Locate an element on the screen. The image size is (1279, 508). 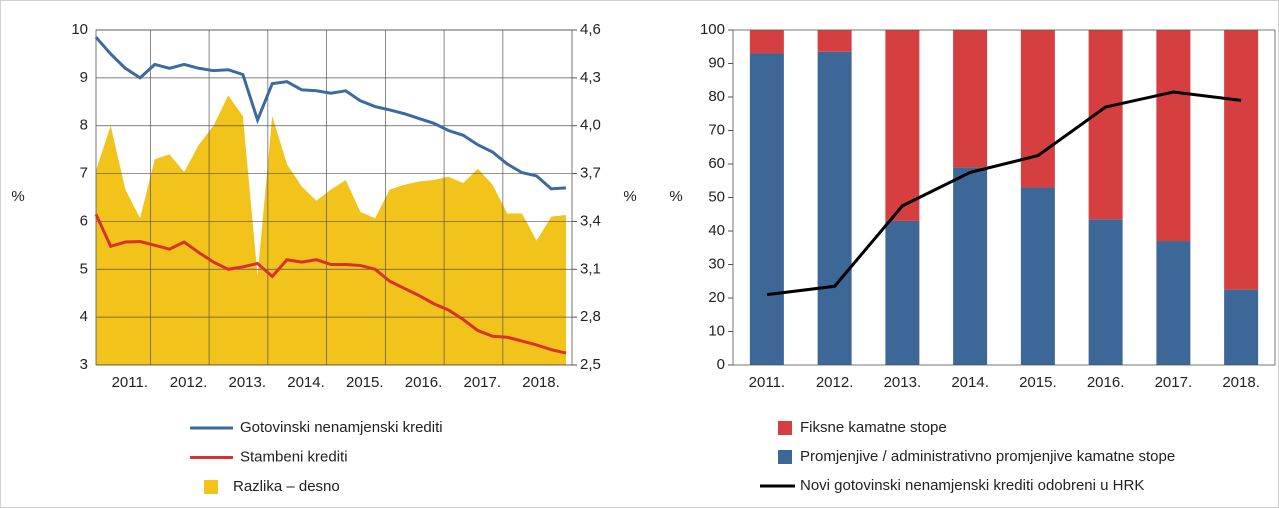
y-tick-label: 60 is located at coordinates (716, 163).